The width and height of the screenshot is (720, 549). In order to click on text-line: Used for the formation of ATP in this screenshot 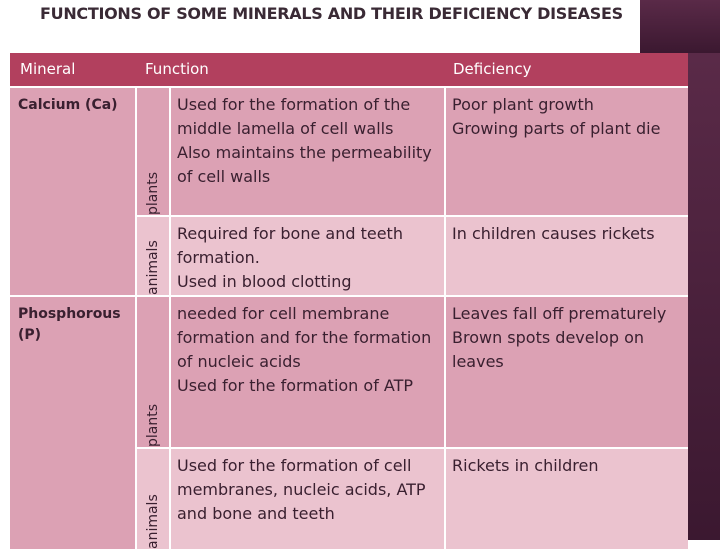, I will do `click(295, 385)`.